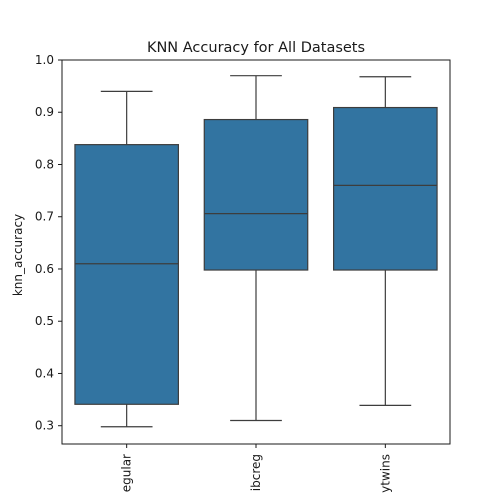 This screenshot has height=500, width=500. What do you see at coordinates (44, 112) in the screenshot?
I see `y-tick-label: 0.9` at bounding box center [44, 112].